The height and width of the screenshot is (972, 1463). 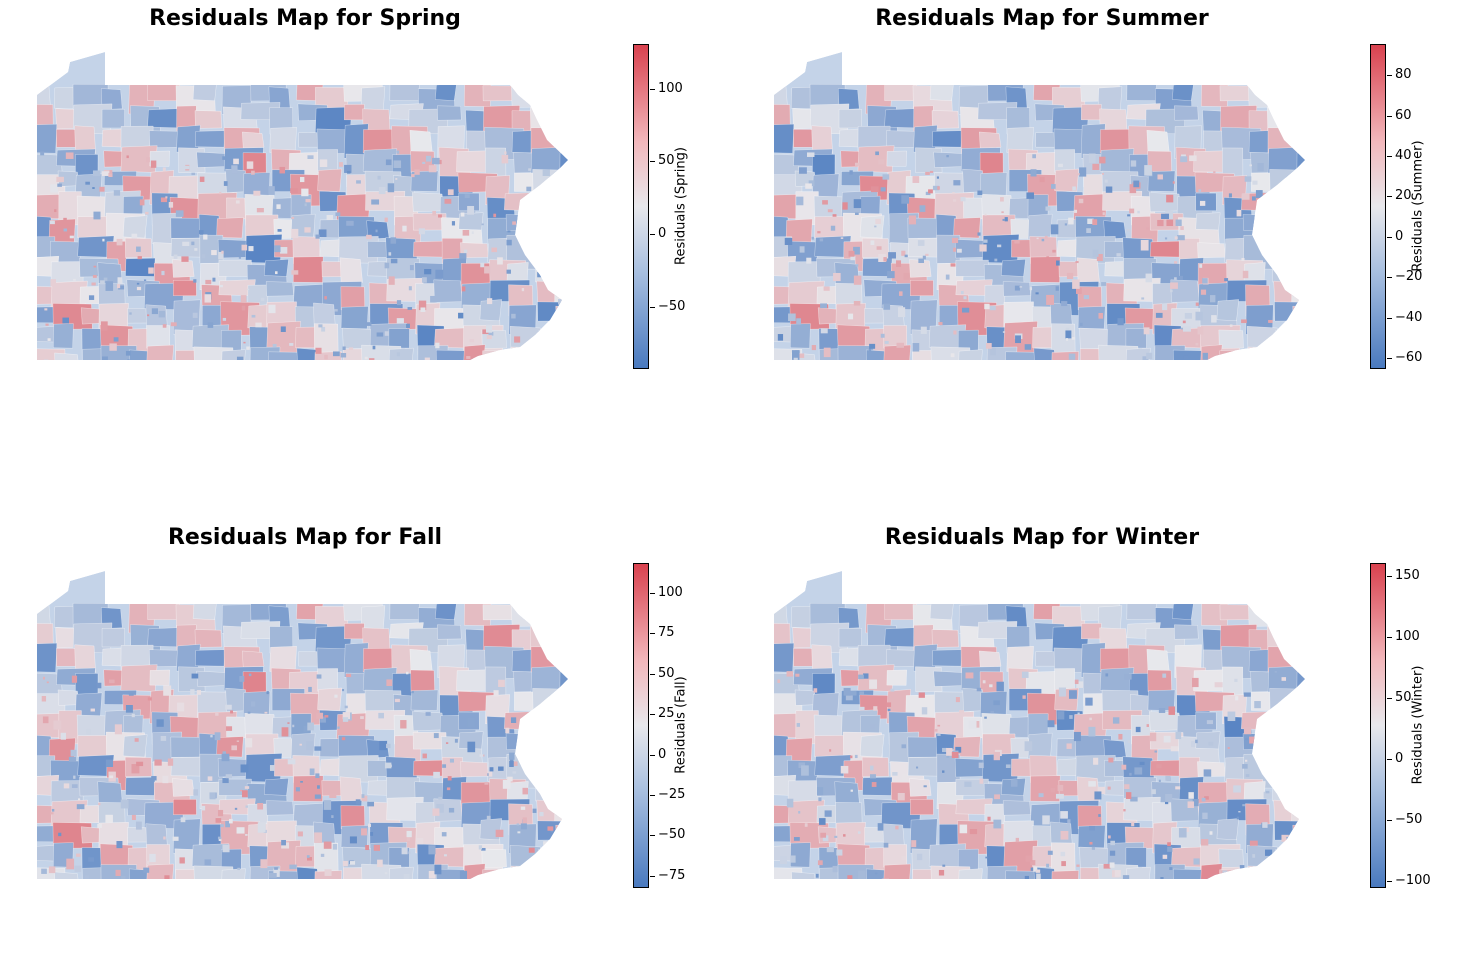 What do you see at coordinates (1409, 357) in the screenshot?
I see `colorbar-tick-label: −60` at bounding box center [1409, 357].